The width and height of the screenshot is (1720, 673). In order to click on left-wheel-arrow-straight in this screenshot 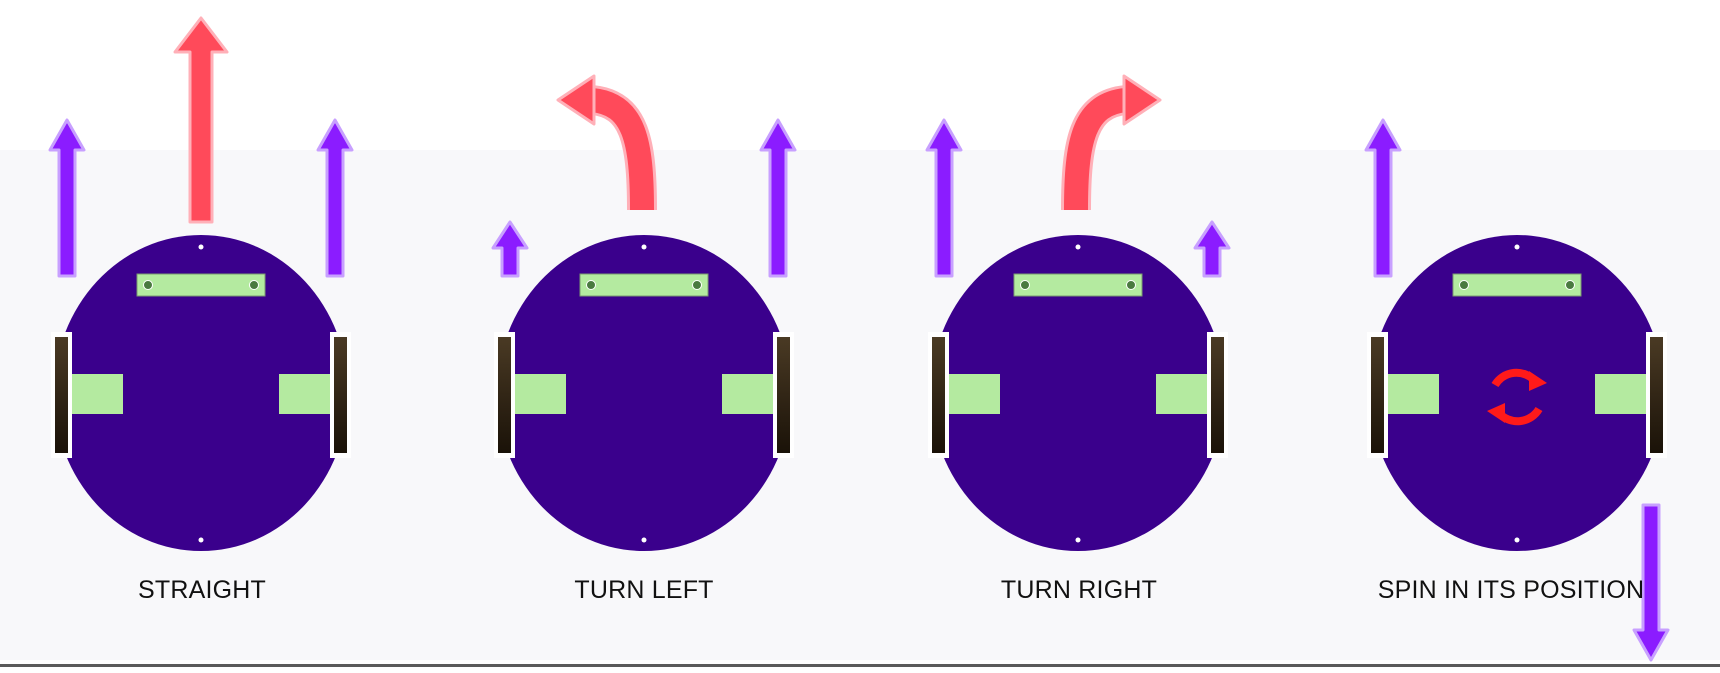, I will do `click(67, 198)`.